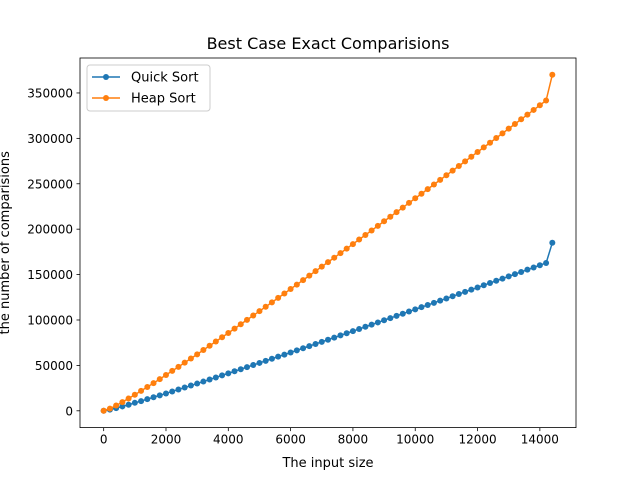 The height and width of the screenshot is (480, 640). What do you see at coordinates (50, 139) in the screenshot?
I see `y-tick-label: 300000` at bounding box center [50, 139].